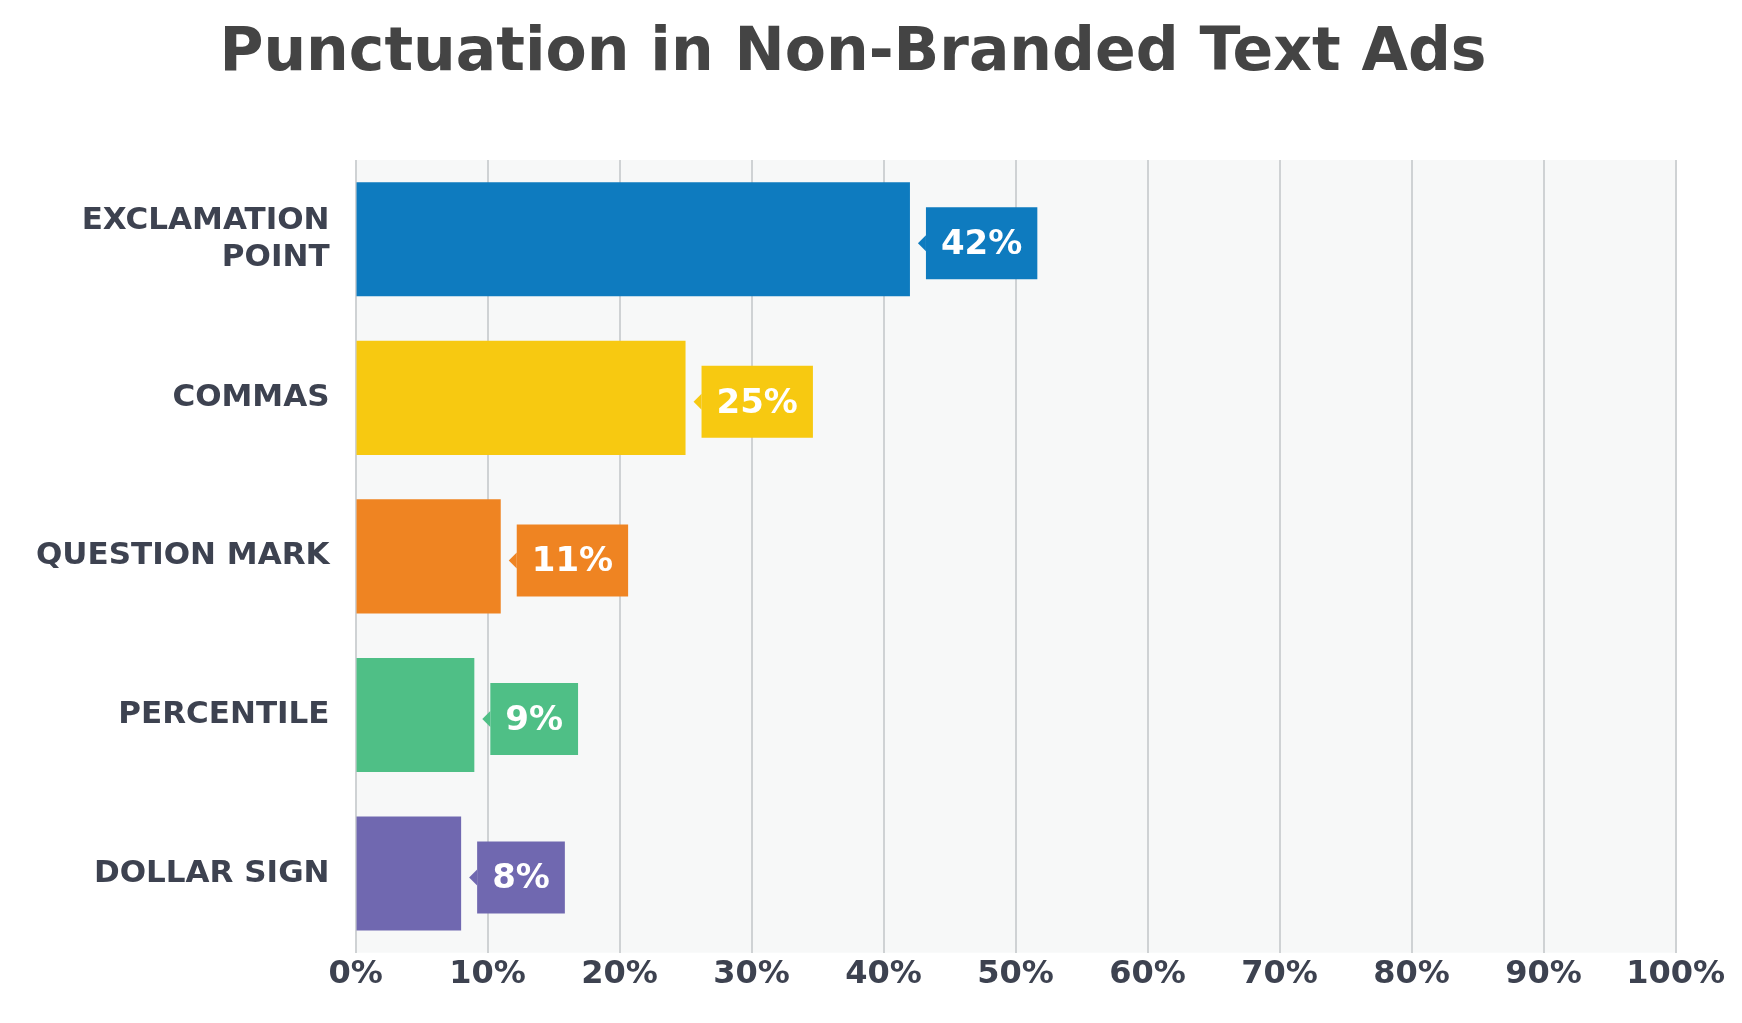 The image size is (1742, 1023). I want to click on y-tick-label: PERCENTILE, so click(224, 712).